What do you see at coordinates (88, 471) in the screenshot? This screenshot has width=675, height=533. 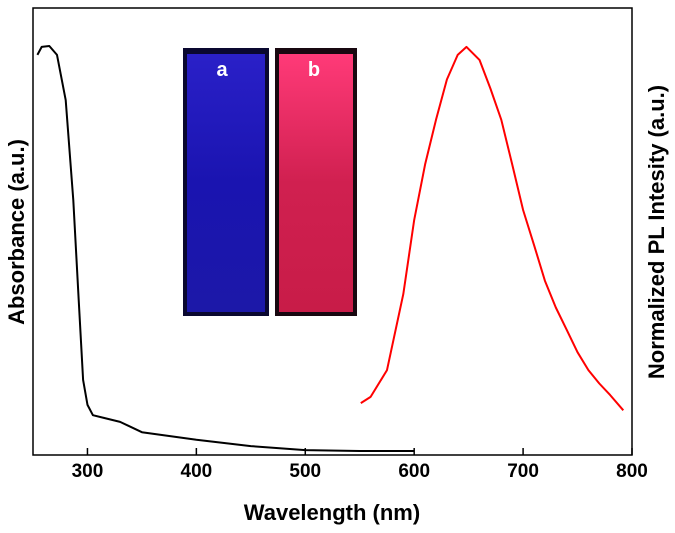 I see `x-tick-label: 300` at bounding box center [88, 471].